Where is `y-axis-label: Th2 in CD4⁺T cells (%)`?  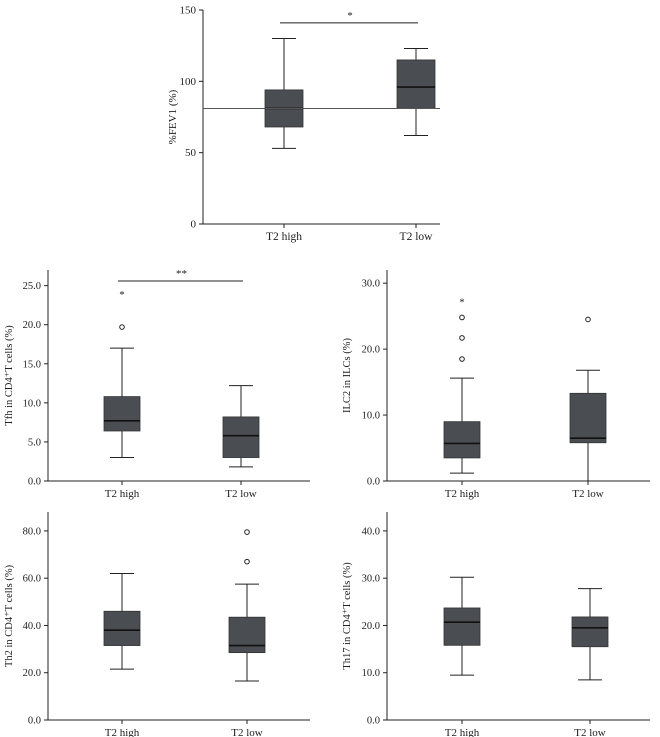
y-axis-label: Th2 in CD4⁺T cells (%) is located at coordinates (9, 615).